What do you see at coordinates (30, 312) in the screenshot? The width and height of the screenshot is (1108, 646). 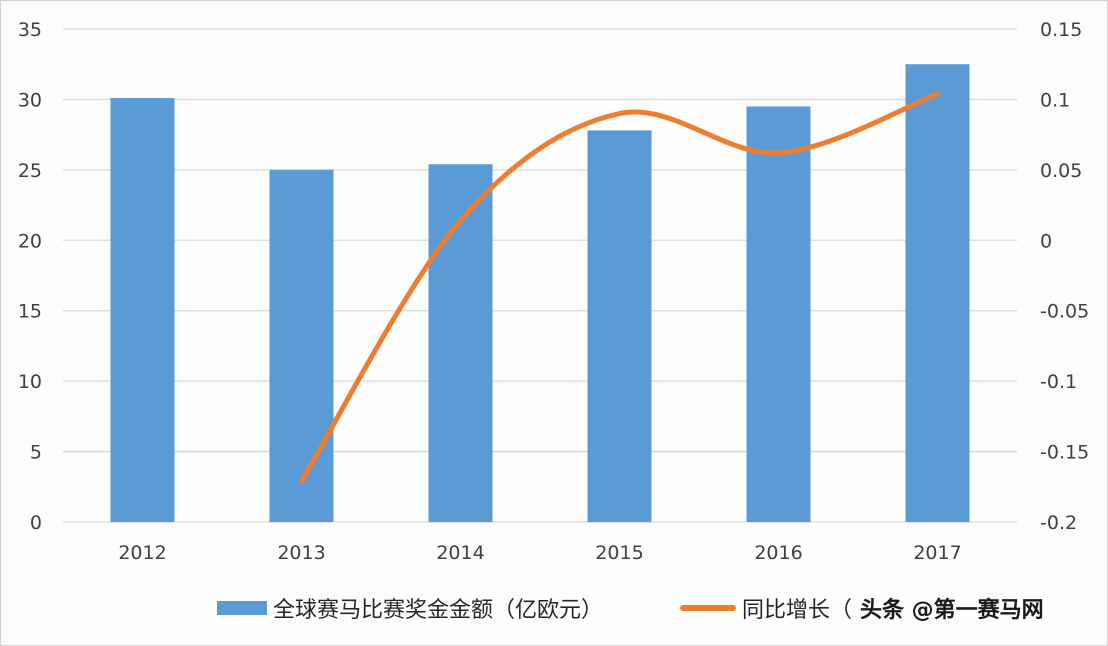 I see `left-tick-label: 15` at bounding box center [30, 312].